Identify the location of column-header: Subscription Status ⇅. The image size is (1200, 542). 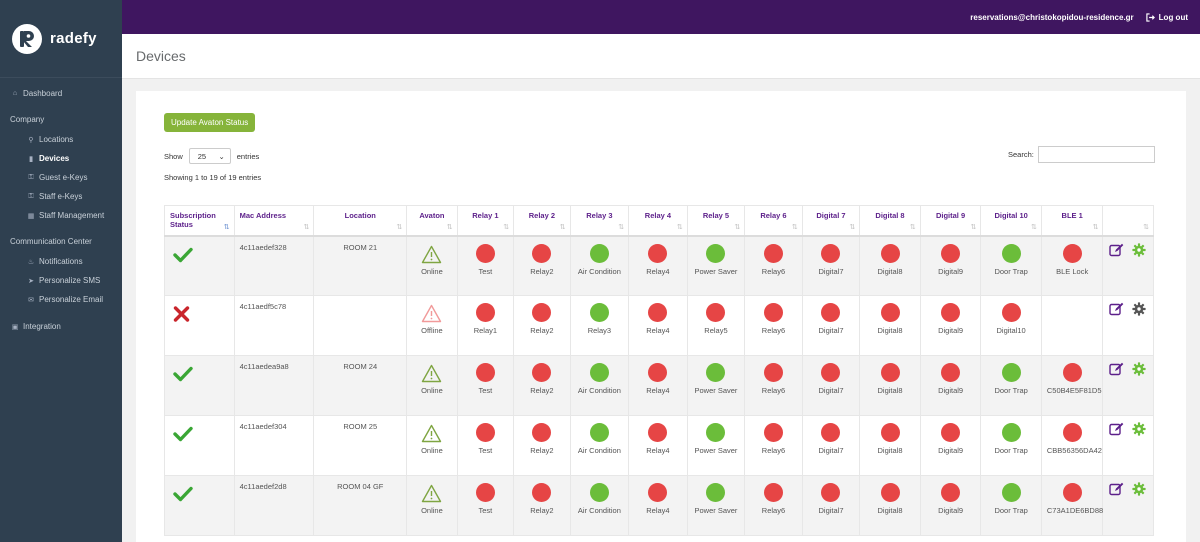
(199, 221).